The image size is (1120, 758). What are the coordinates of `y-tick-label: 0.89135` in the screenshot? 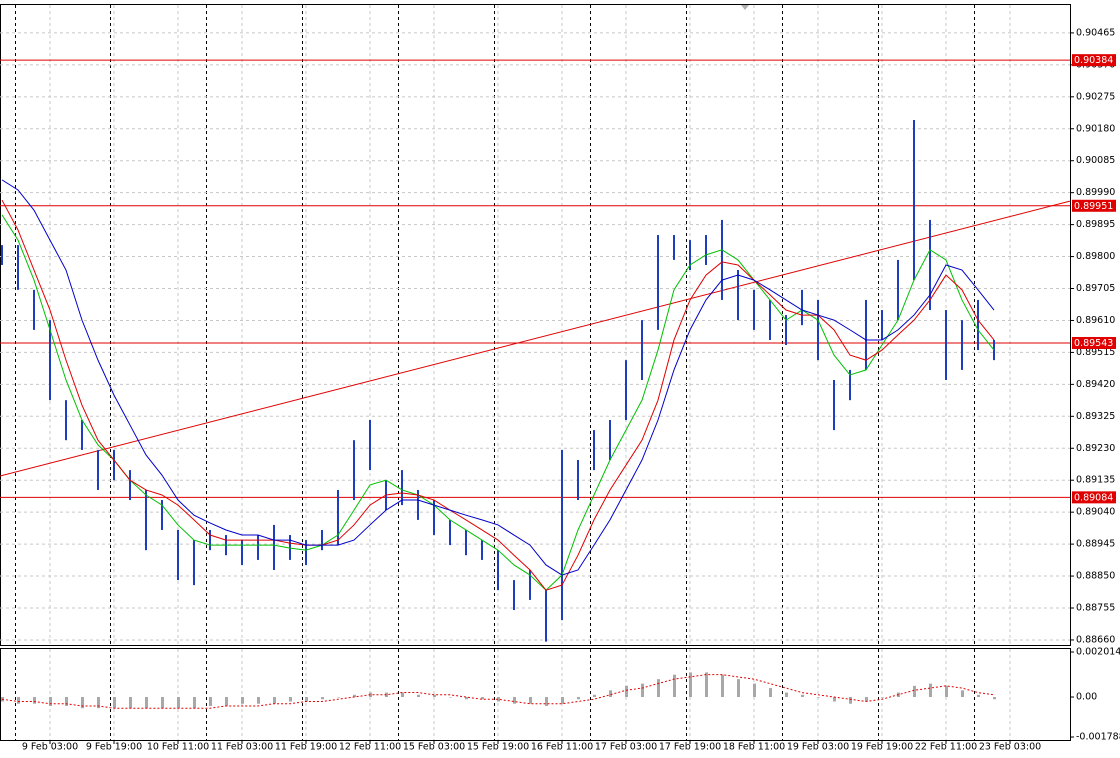 It's located at (1095, 480).